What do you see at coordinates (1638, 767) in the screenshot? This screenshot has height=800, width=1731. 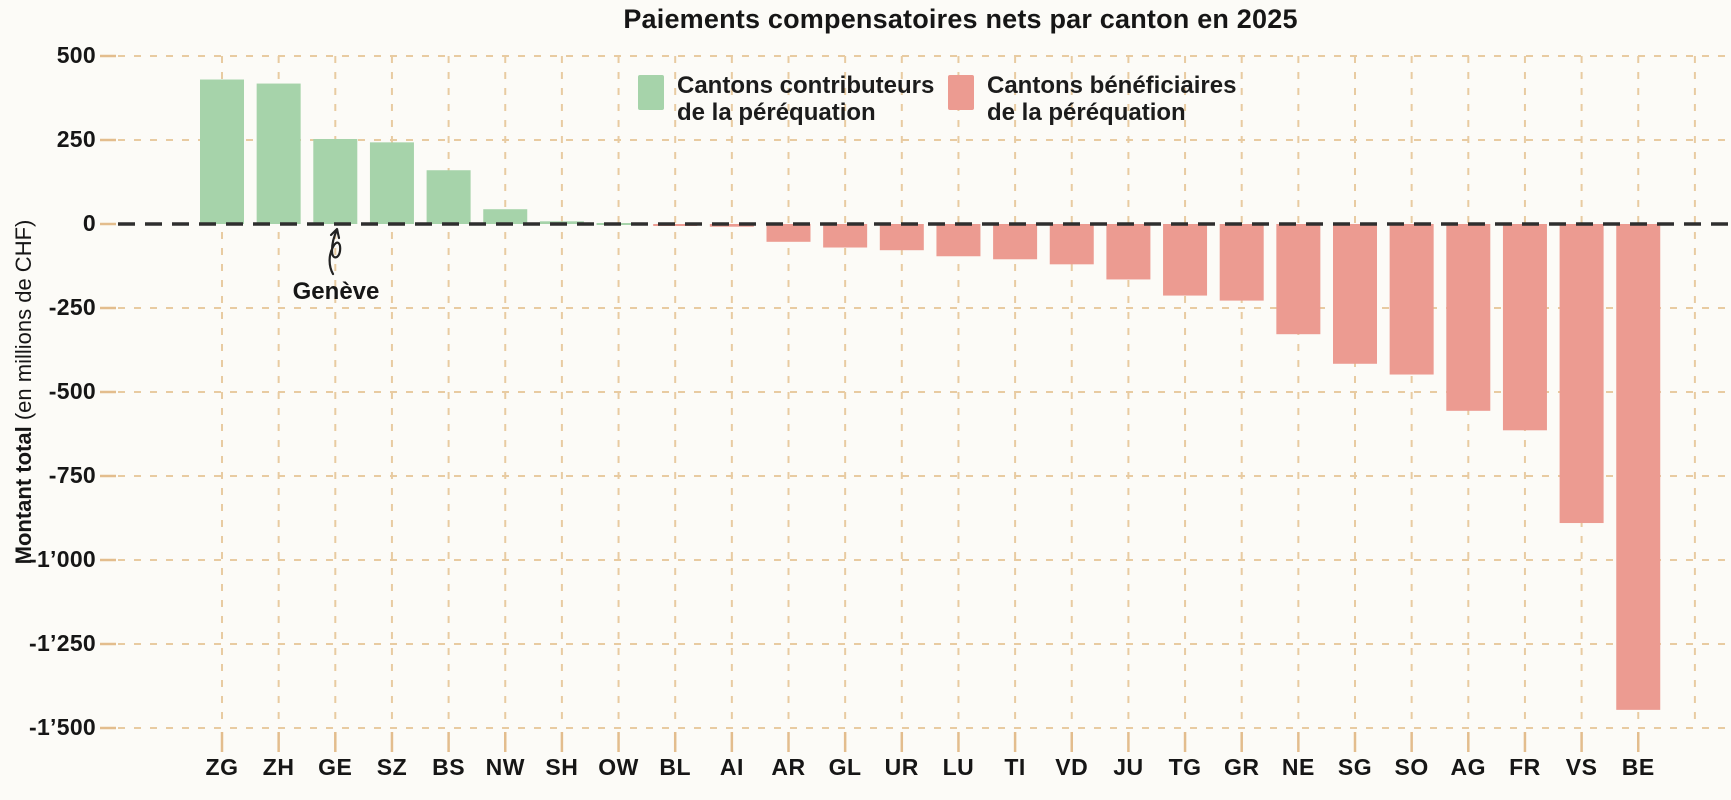 I see `x-label-BE: BE` at bounding box center [1638, 767].